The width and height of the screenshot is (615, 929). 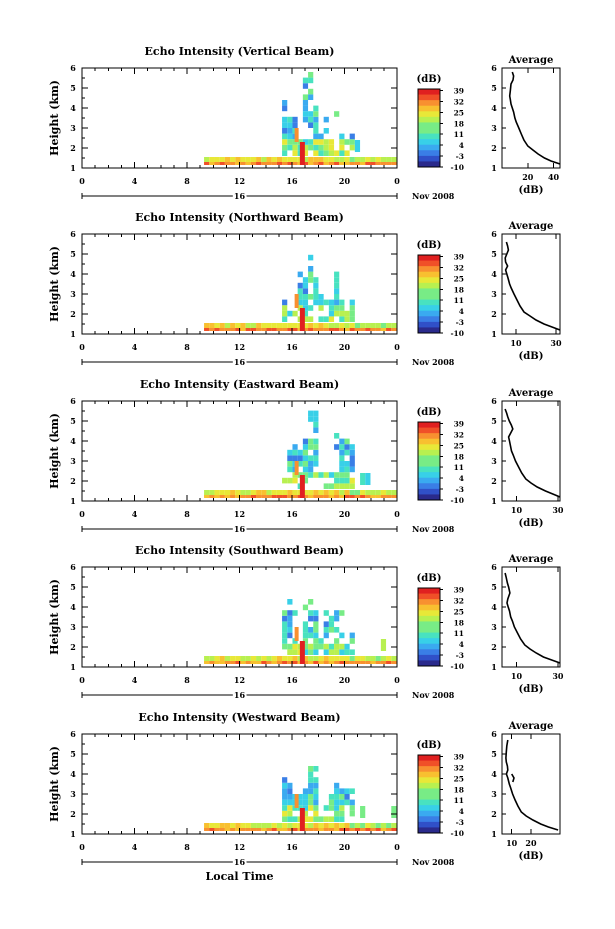 I want to click on profile-x-tick-label: 30, so click(x=558, y=676).